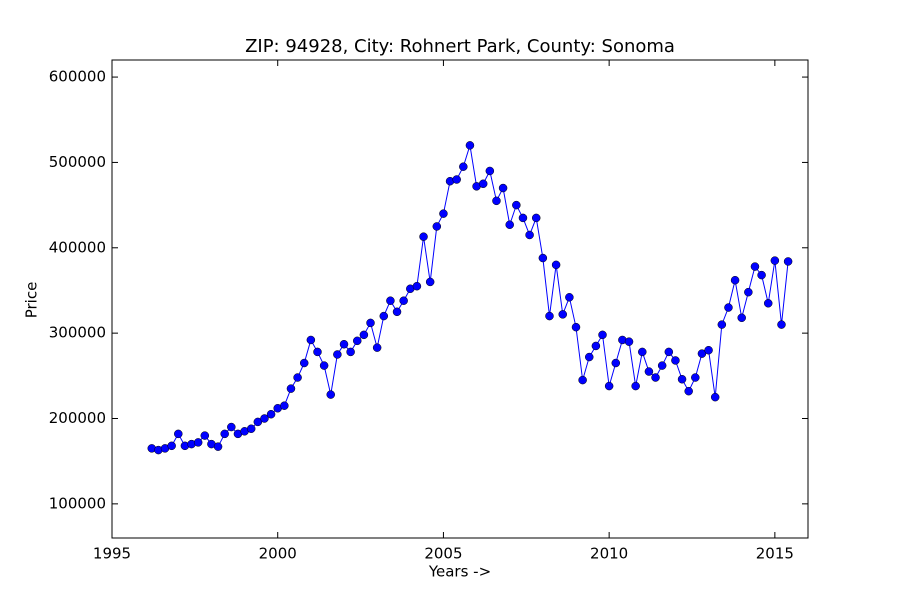  I want to click on y-tick-label: 100000, so click(77, 503).